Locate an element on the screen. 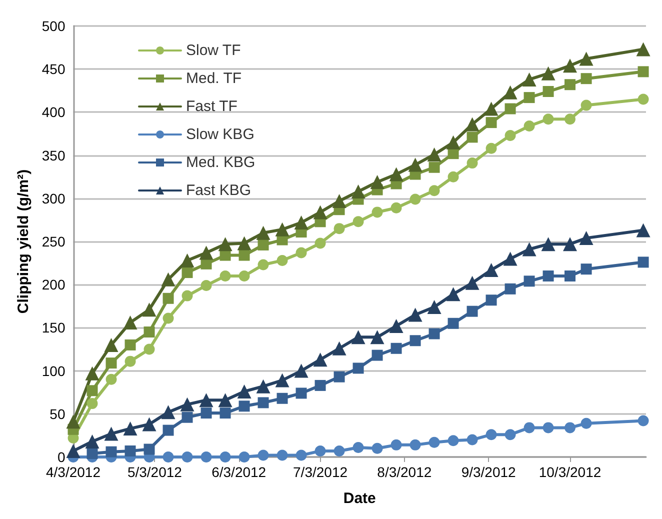 This screenshot has height=519, width=662. y-tick-label: 100 is located at coordinates (54, 370).